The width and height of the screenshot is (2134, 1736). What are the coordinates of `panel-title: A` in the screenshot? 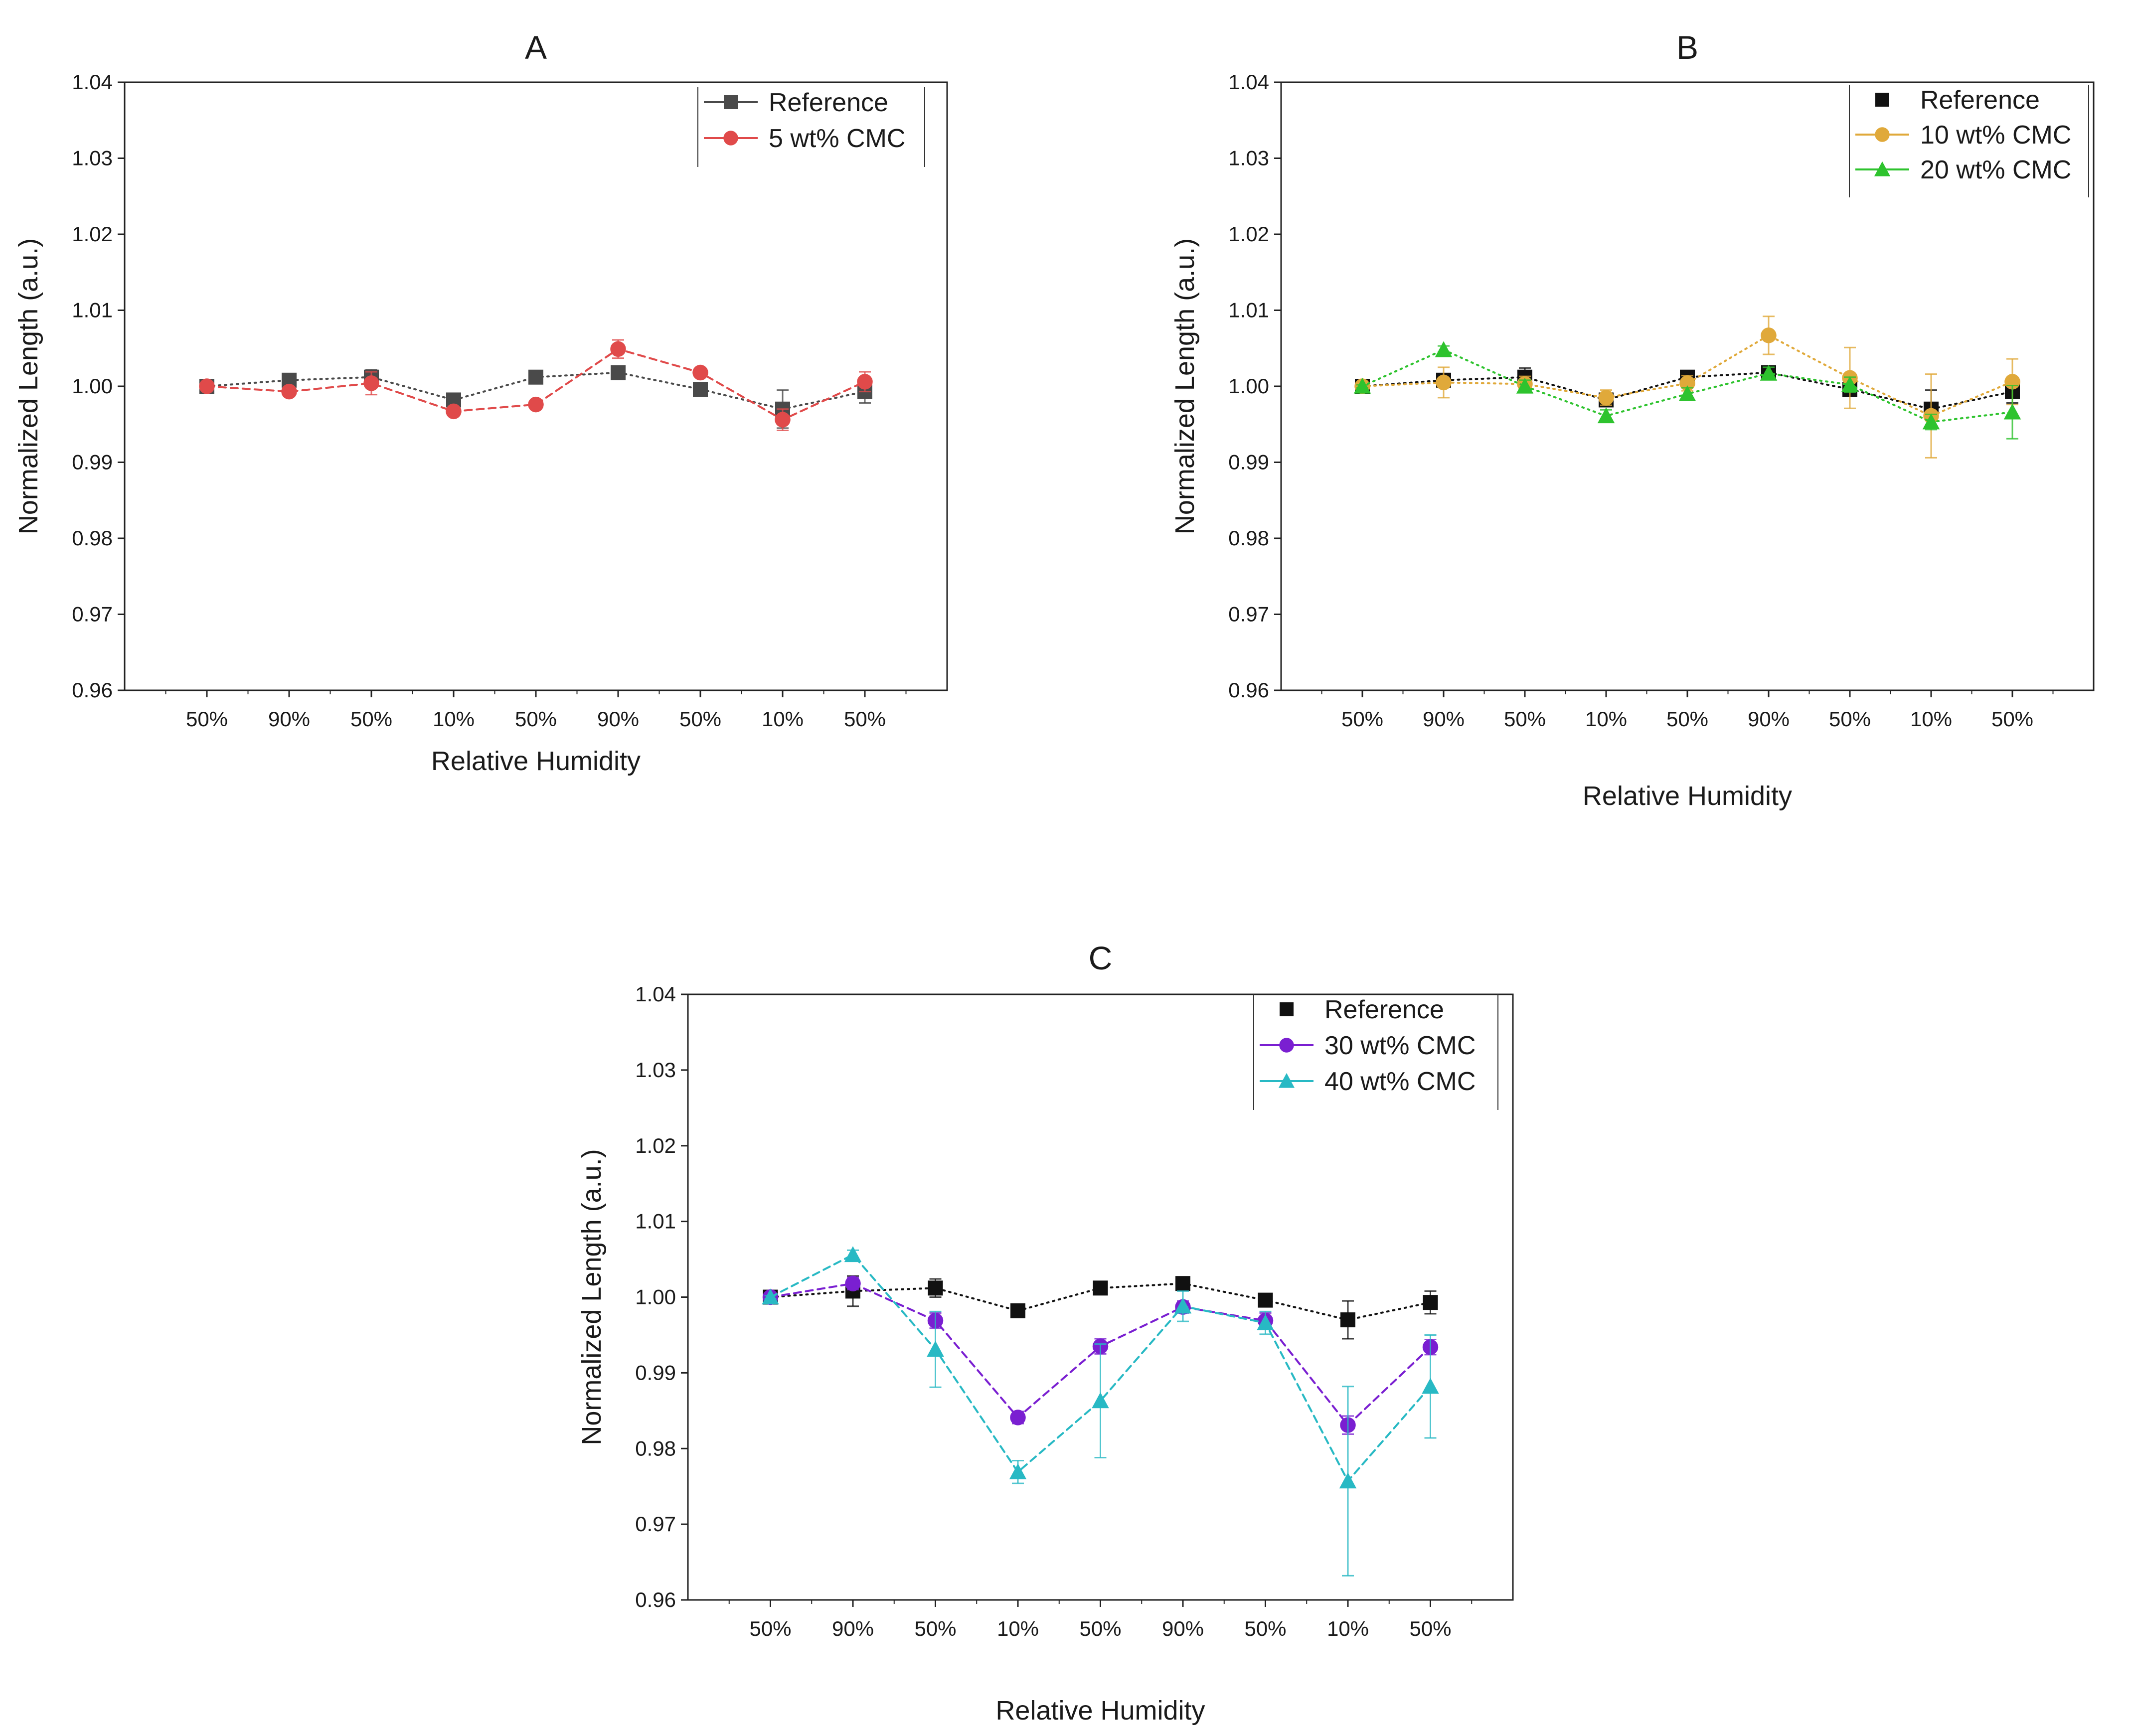 It's located at (536, 47).